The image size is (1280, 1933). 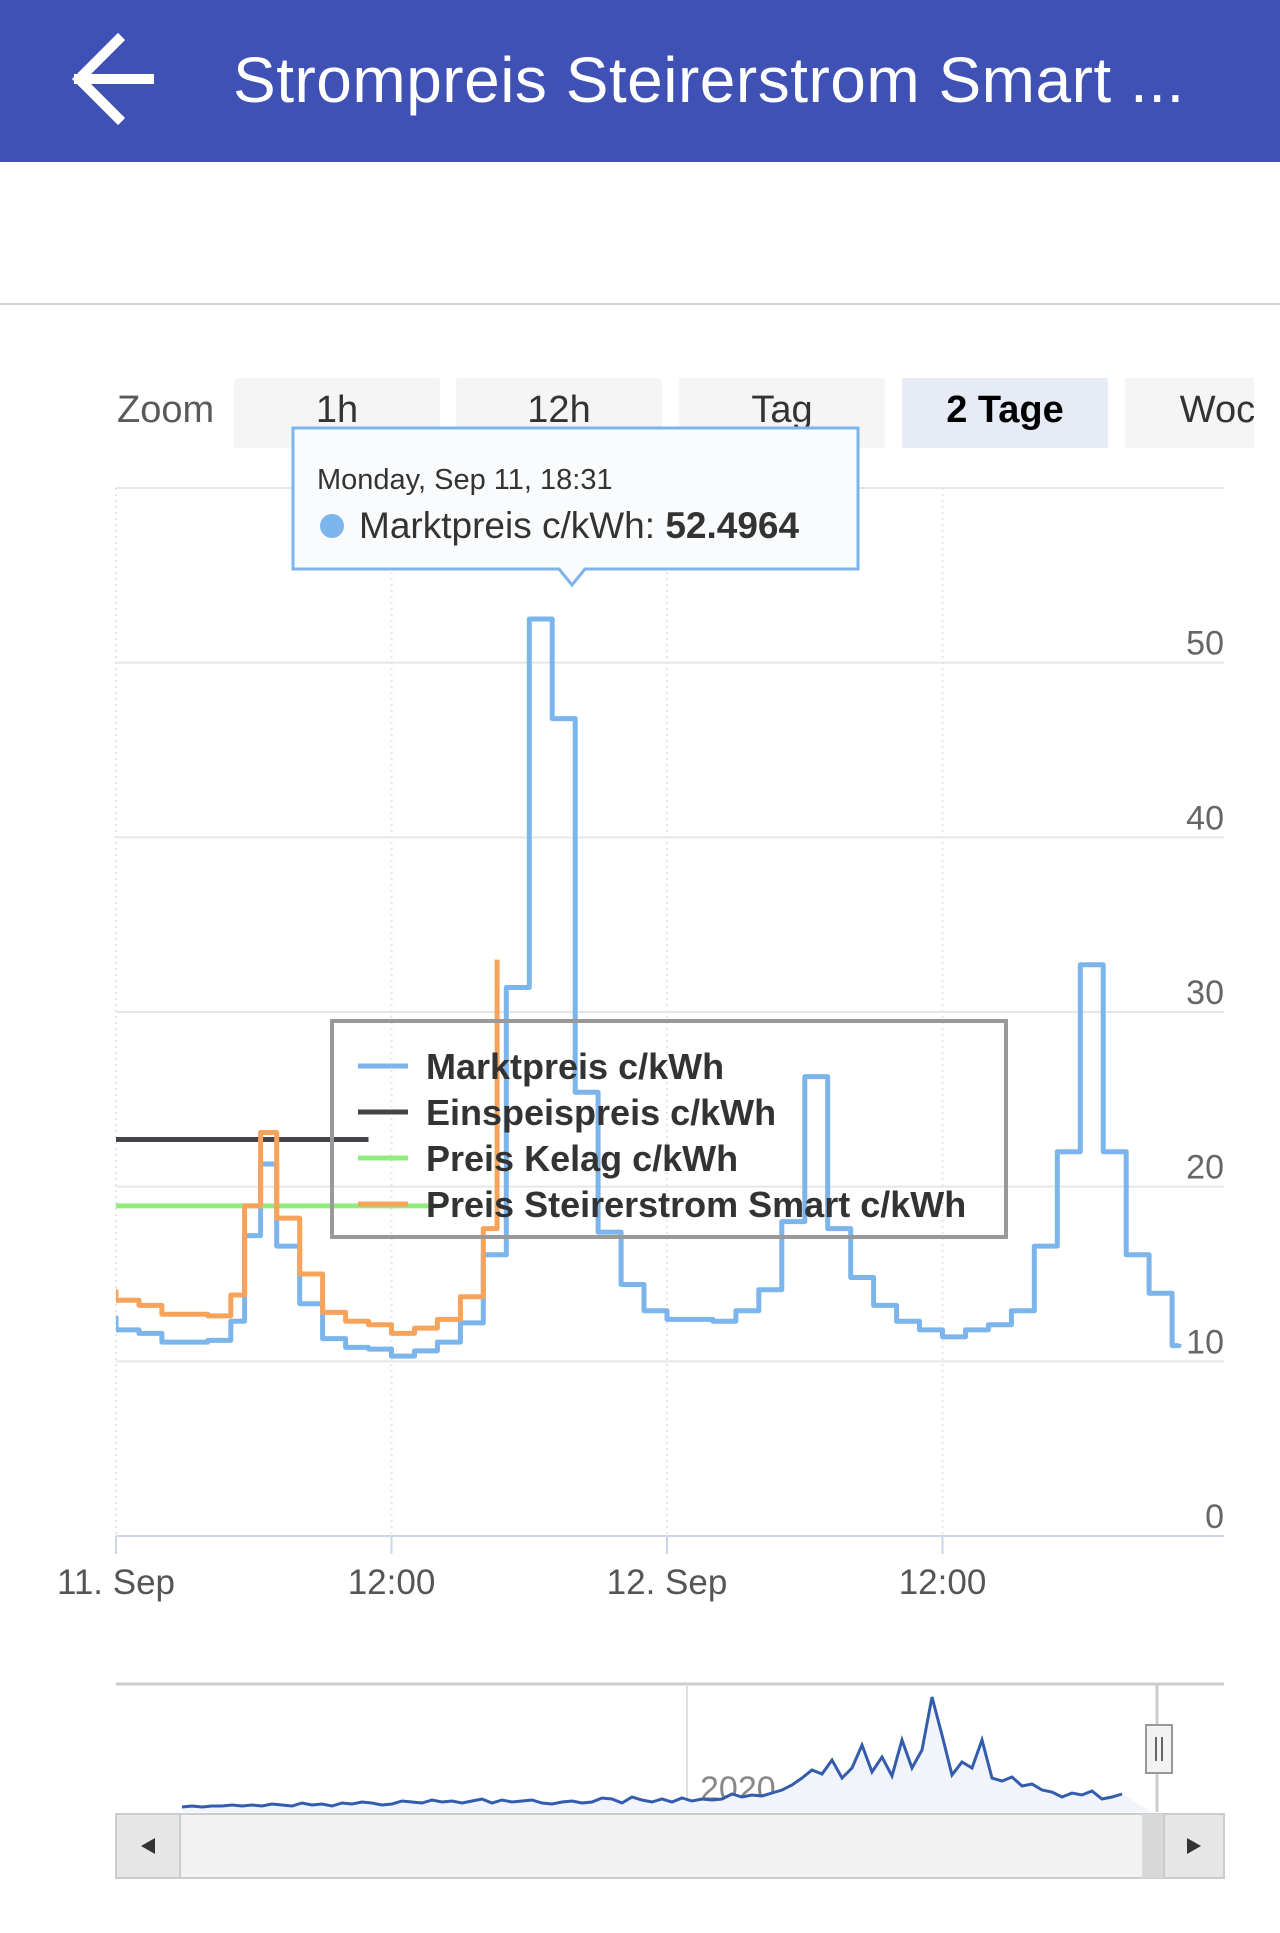 What do you see at coordinates (392, 1582) in the screenshot?
I see `x-tick-label-1: 12:00` at bounding box center [392, 1582].